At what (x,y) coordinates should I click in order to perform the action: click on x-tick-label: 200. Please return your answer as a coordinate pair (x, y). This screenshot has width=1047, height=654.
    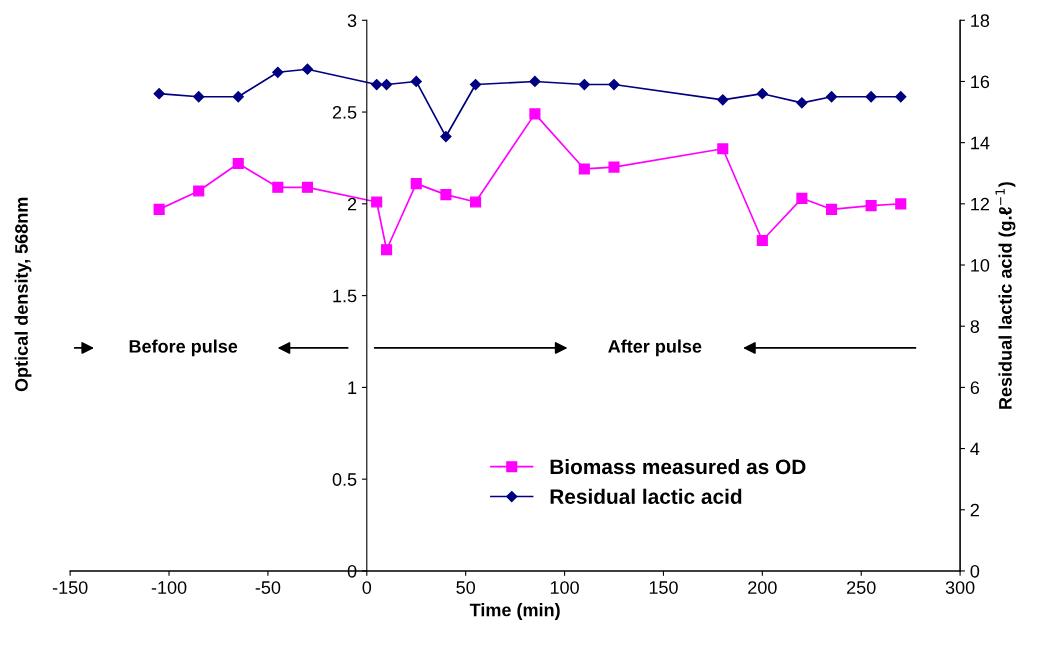
    Looking at the image, I should click on (762, 587).